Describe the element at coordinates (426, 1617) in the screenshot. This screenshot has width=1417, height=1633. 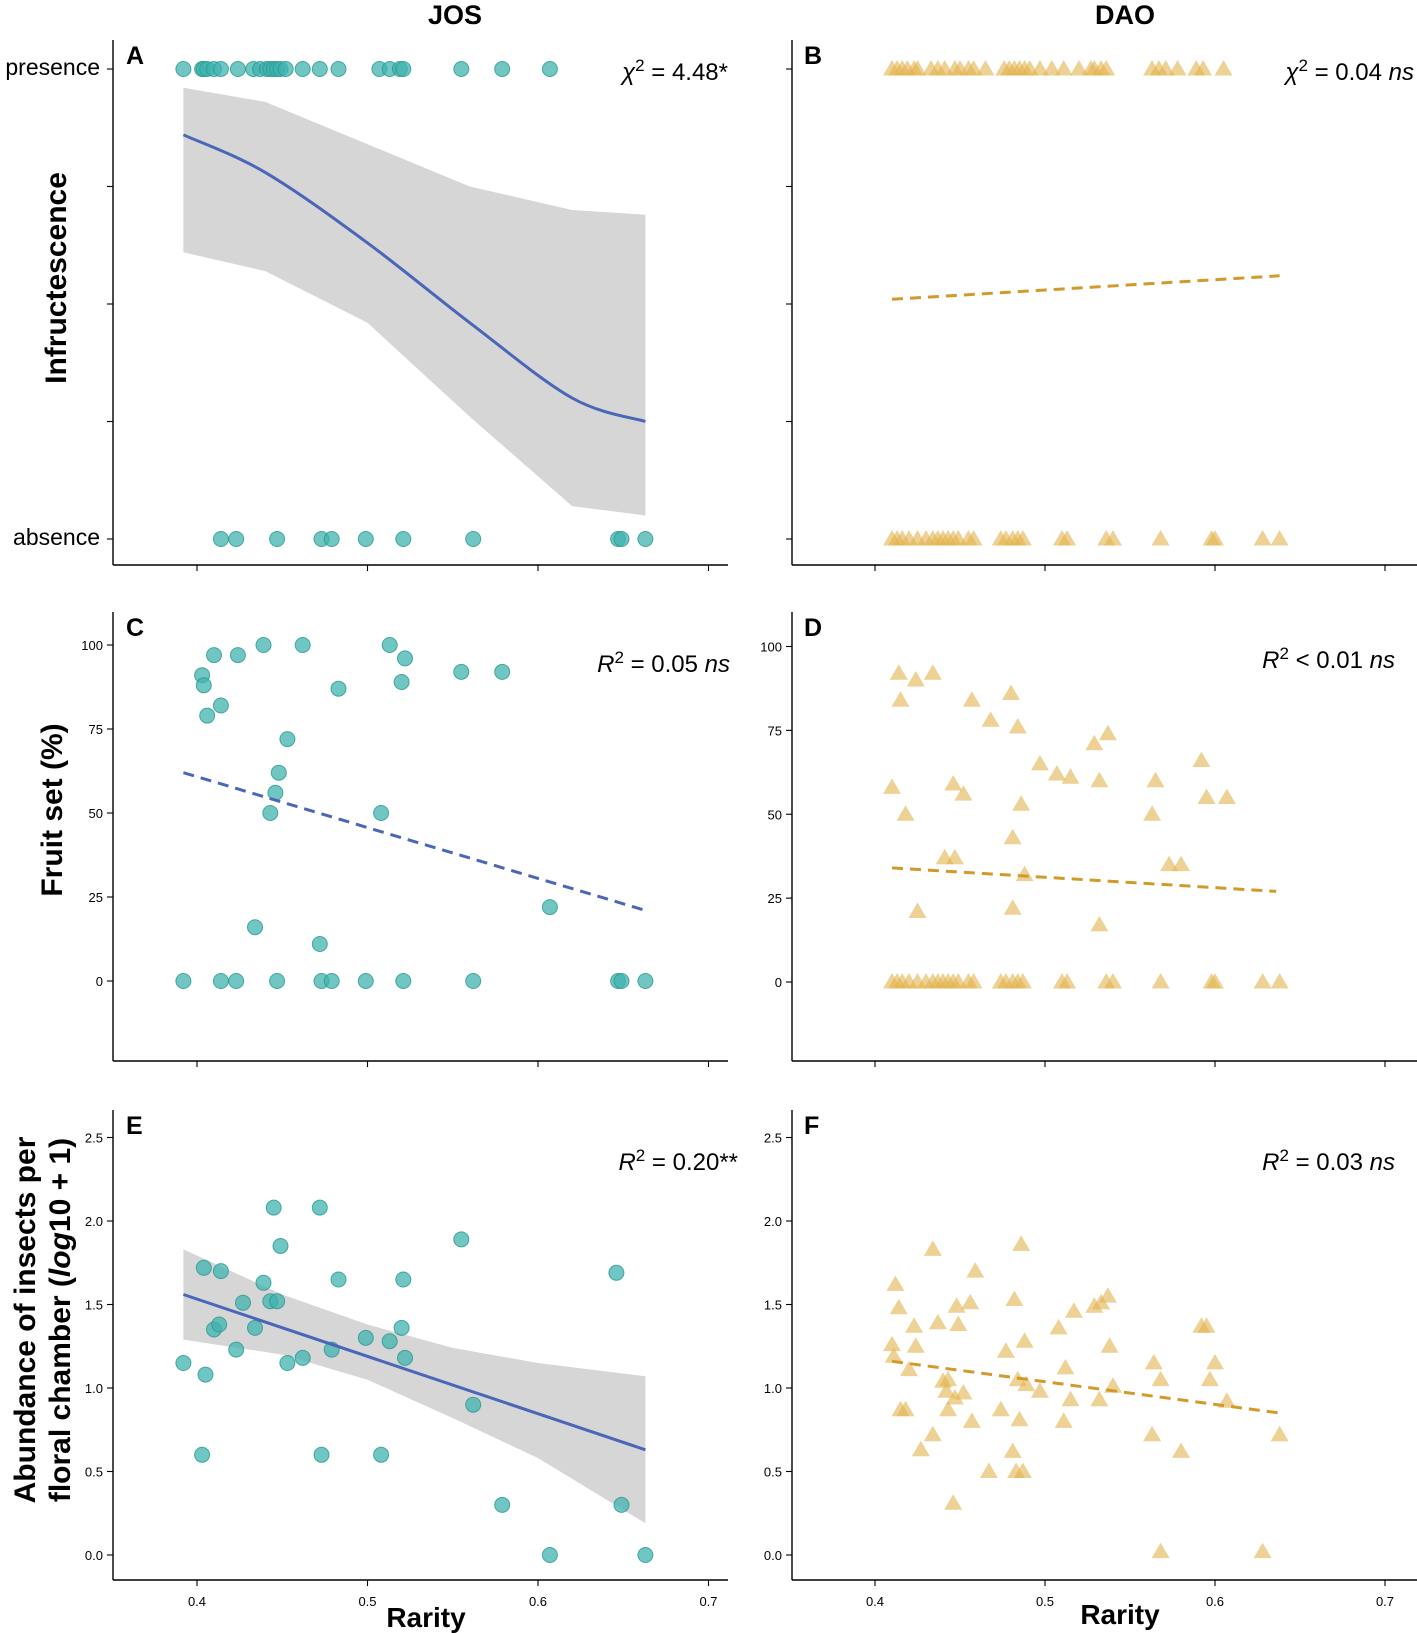
I see `x-axis-title-rarity-jos: Rarity` at that location.